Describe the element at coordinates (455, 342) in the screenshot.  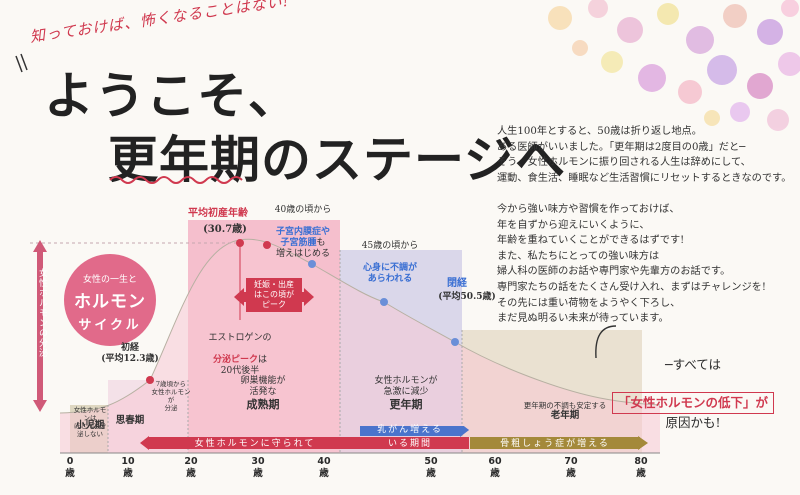
I see `point-menopause` at that location.